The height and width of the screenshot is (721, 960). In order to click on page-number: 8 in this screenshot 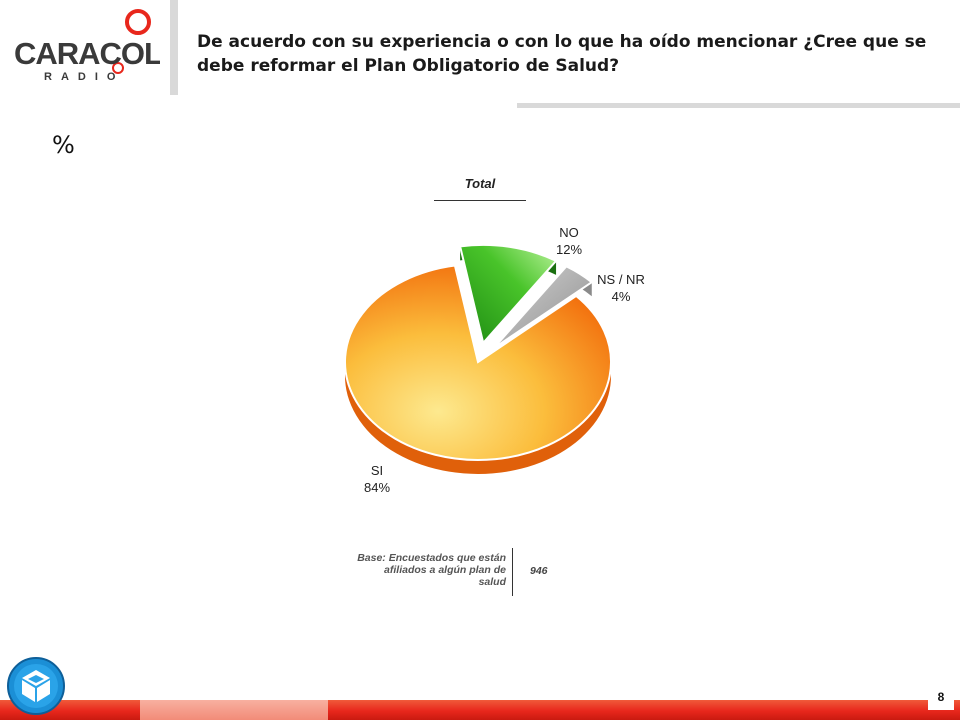, I will do `click(941, 700)`.